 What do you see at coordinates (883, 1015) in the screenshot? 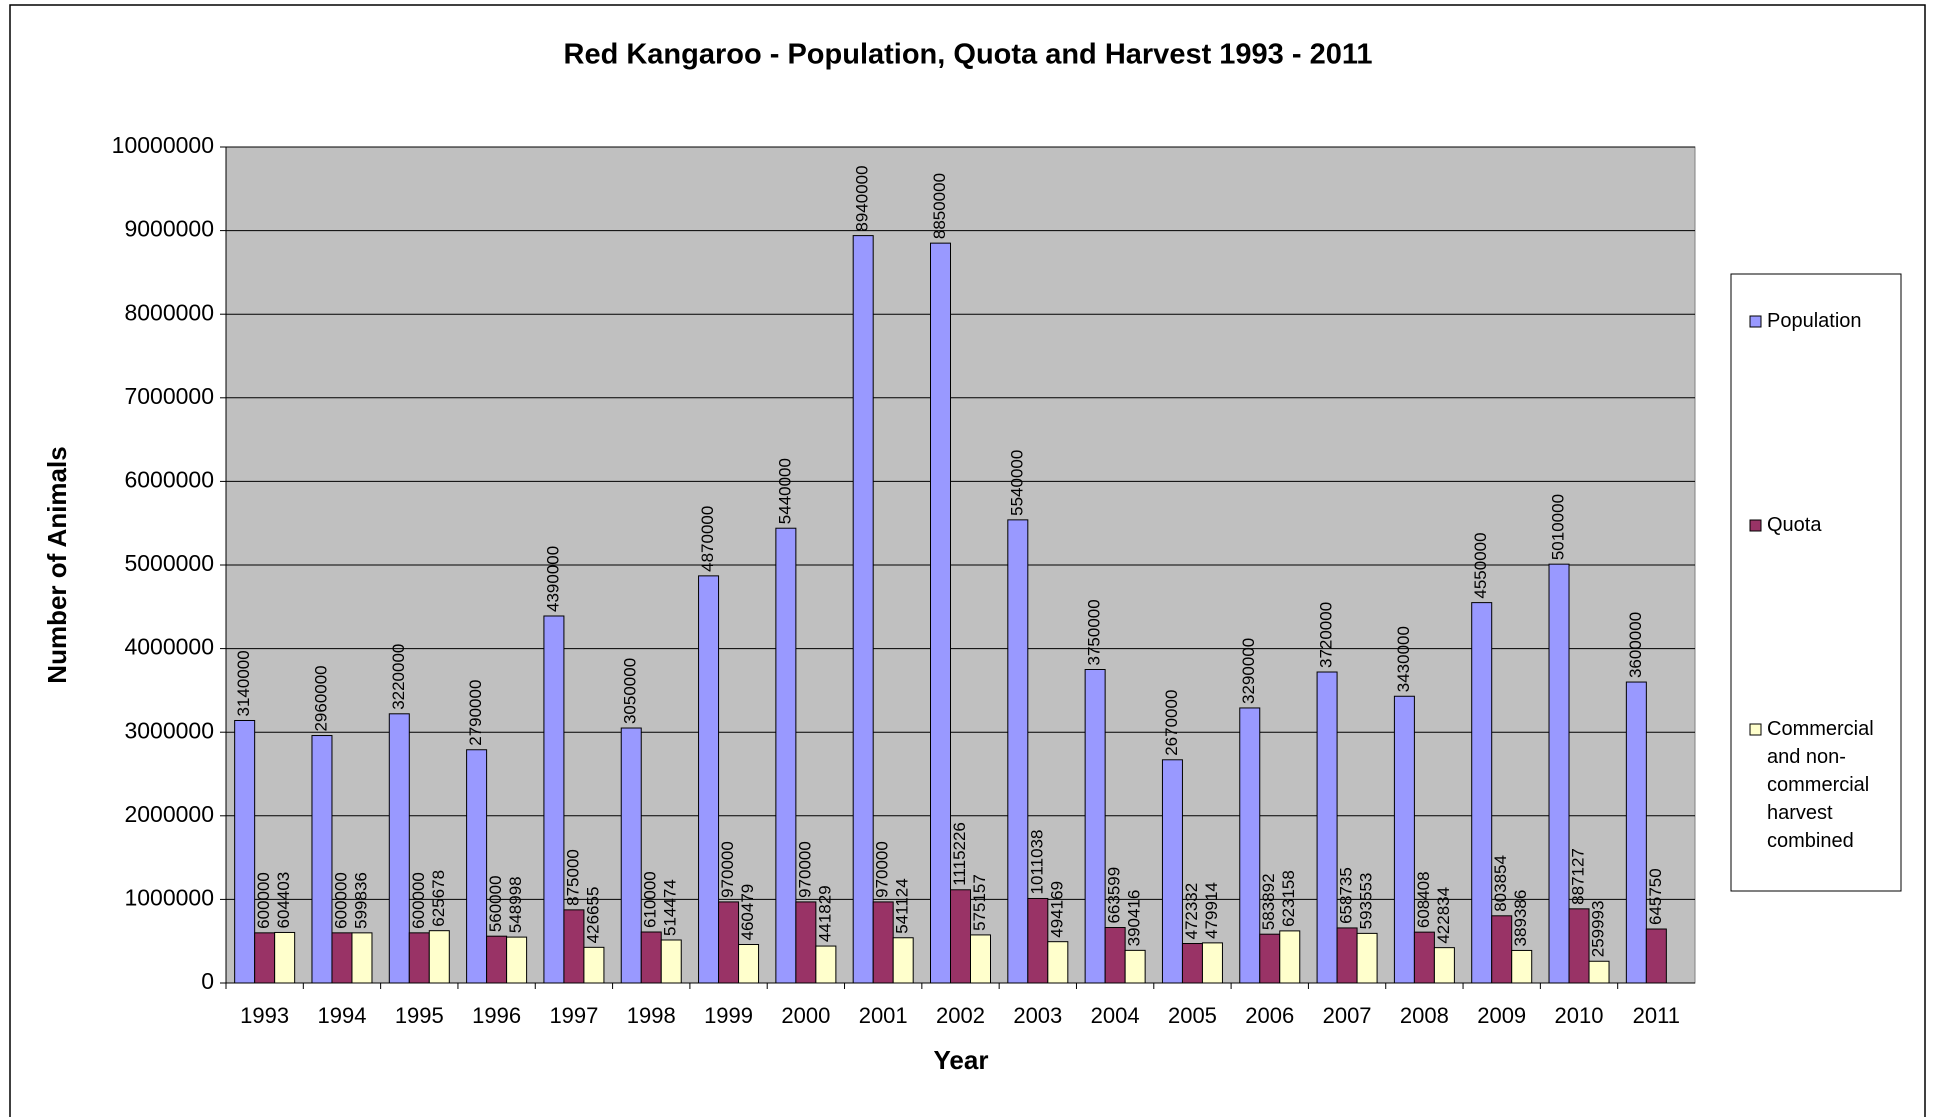
I see `x-tick-label: 2001` at bounding box center [883, 1015].